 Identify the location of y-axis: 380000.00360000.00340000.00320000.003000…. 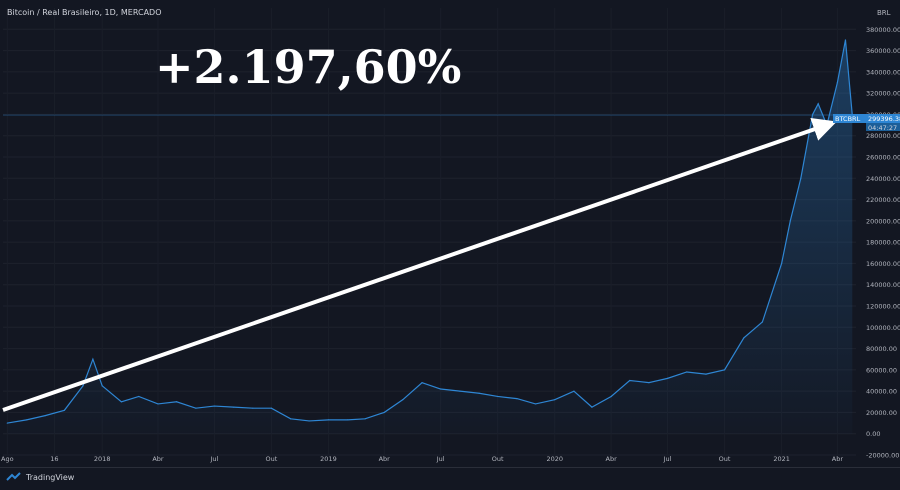
(883, 243).